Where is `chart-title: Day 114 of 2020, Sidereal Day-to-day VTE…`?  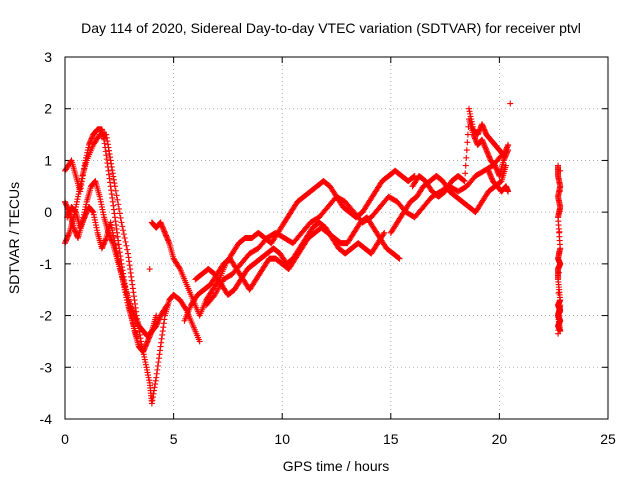 chart-title: Day 114 of 2020, Sidereal Day-to-day VTE… is located at coordinates (331, 28).